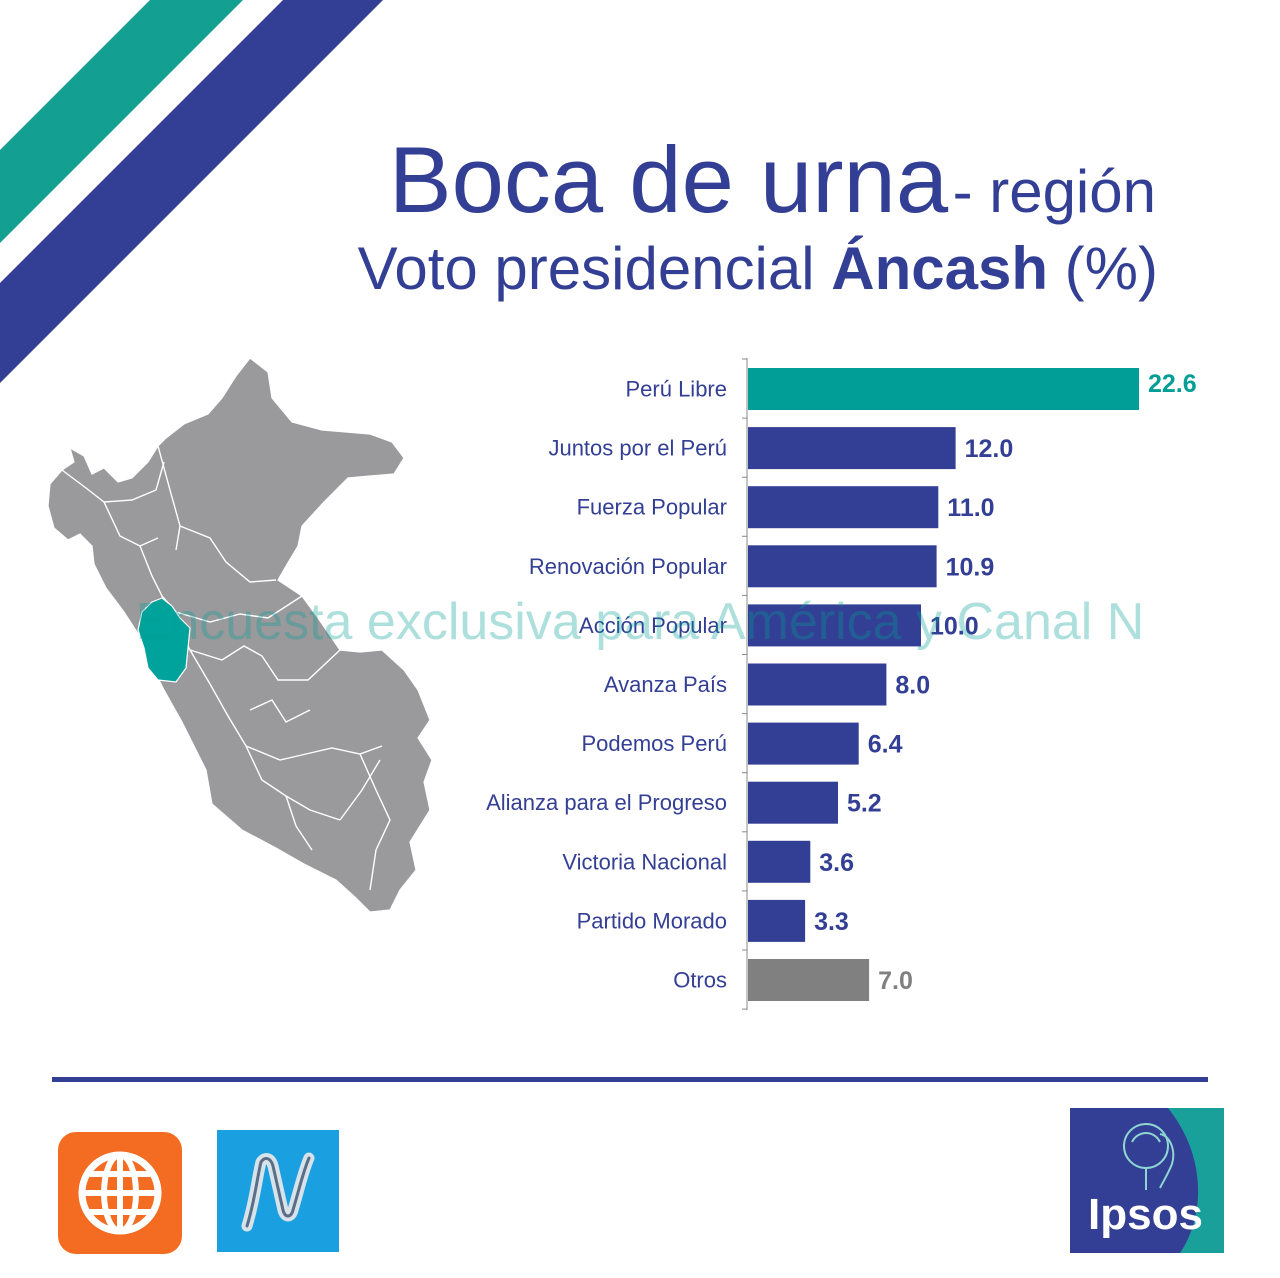 The width and height of the screenshot is (1280, 1278). I want to click on title-main: Boca de urna, so click(668, 179).